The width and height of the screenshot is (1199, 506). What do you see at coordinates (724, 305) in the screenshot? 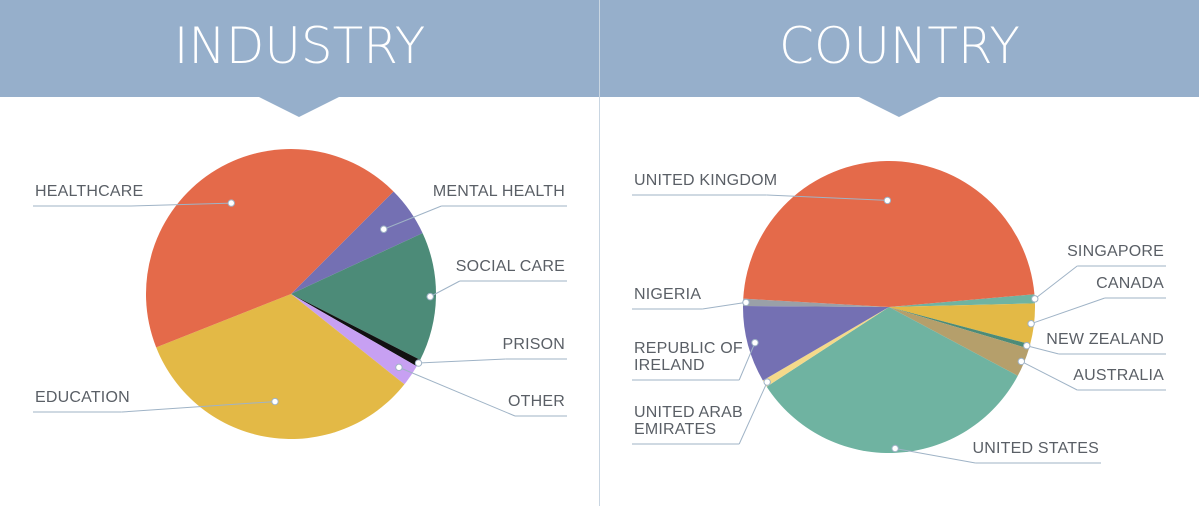
I see `leader-line-nigeria` at bounding box center [724, 305].